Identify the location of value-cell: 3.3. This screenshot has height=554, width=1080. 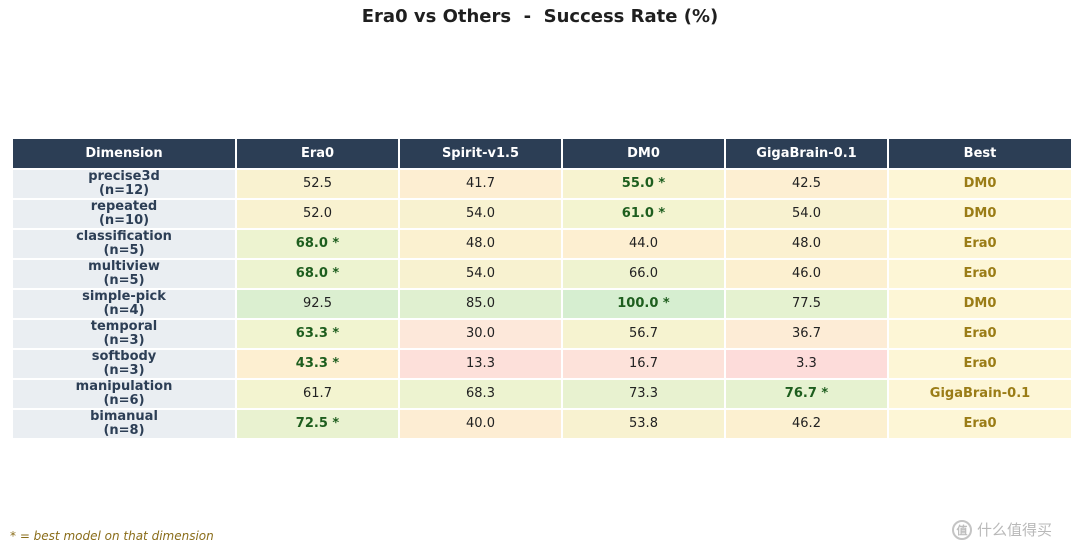
(806, 364).